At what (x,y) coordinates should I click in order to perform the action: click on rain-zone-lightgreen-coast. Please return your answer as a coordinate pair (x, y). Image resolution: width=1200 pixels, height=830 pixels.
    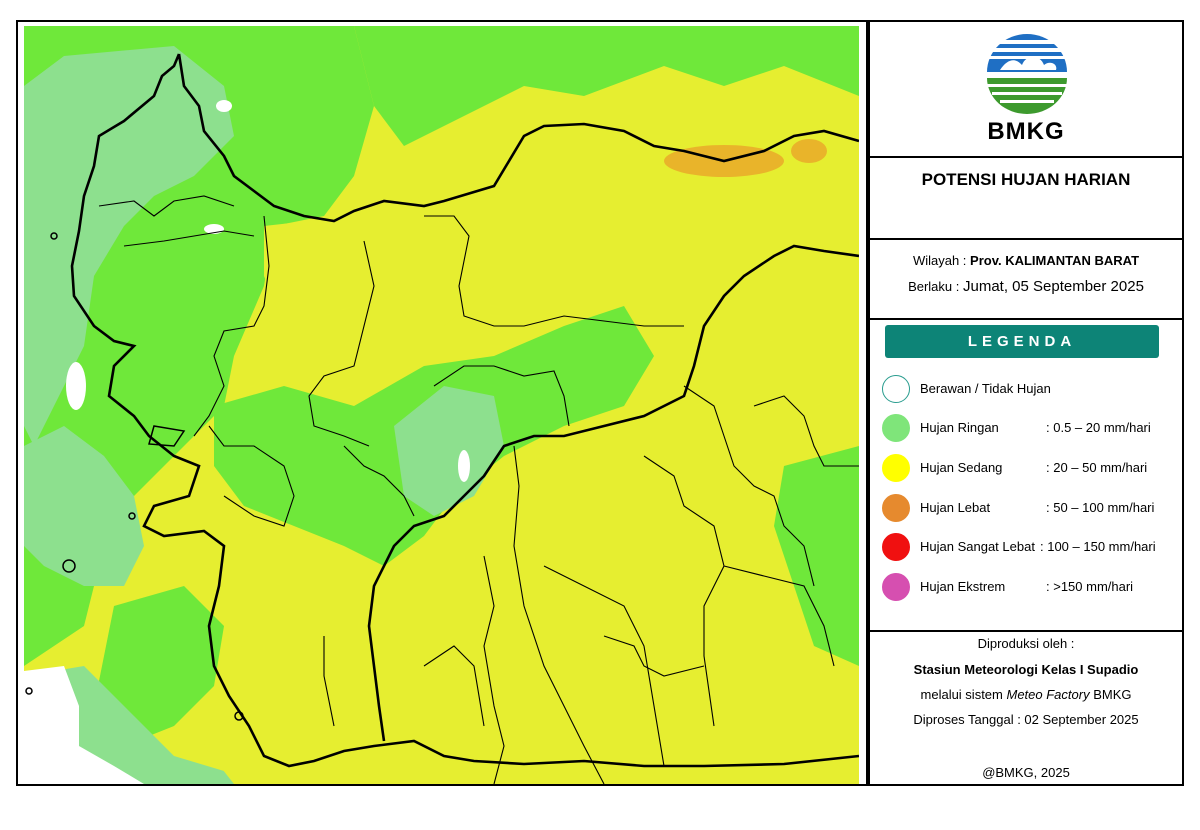
    Looking at the image, I should click on (84, 506).